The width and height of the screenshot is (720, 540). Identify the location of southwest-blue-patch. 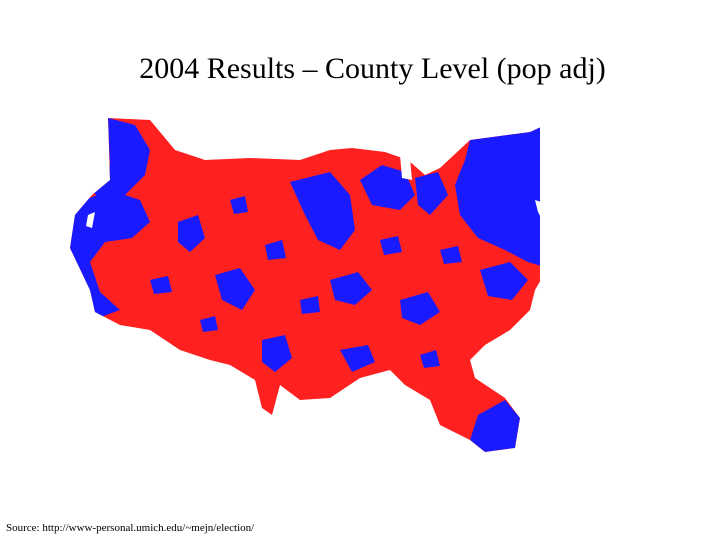
(235, 289).